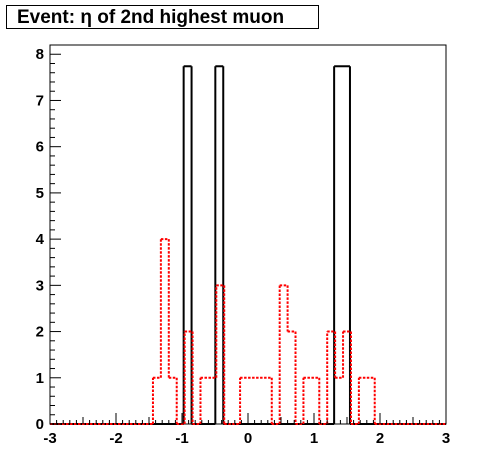 The width and height of the screenshot is (496, 472). Describe the element at coordinates (40, 285) in the screenshot. I see `y-tick-label: 3` at that location.